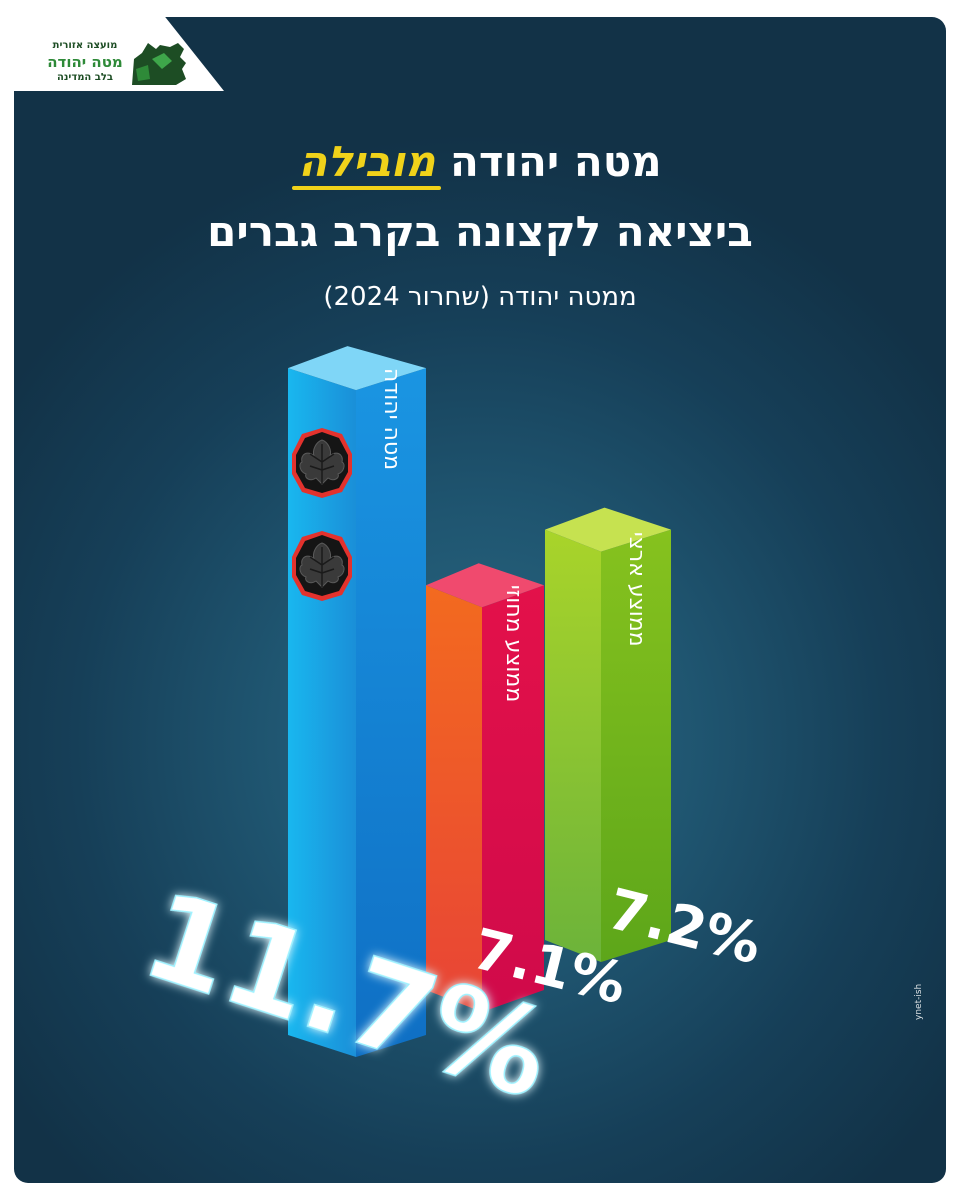 This screenshot has height=1200, width=960. Describe the element at coordinates (85, 77) in the screenshot. I see `logo-line3: בלב המדינה` at that location.